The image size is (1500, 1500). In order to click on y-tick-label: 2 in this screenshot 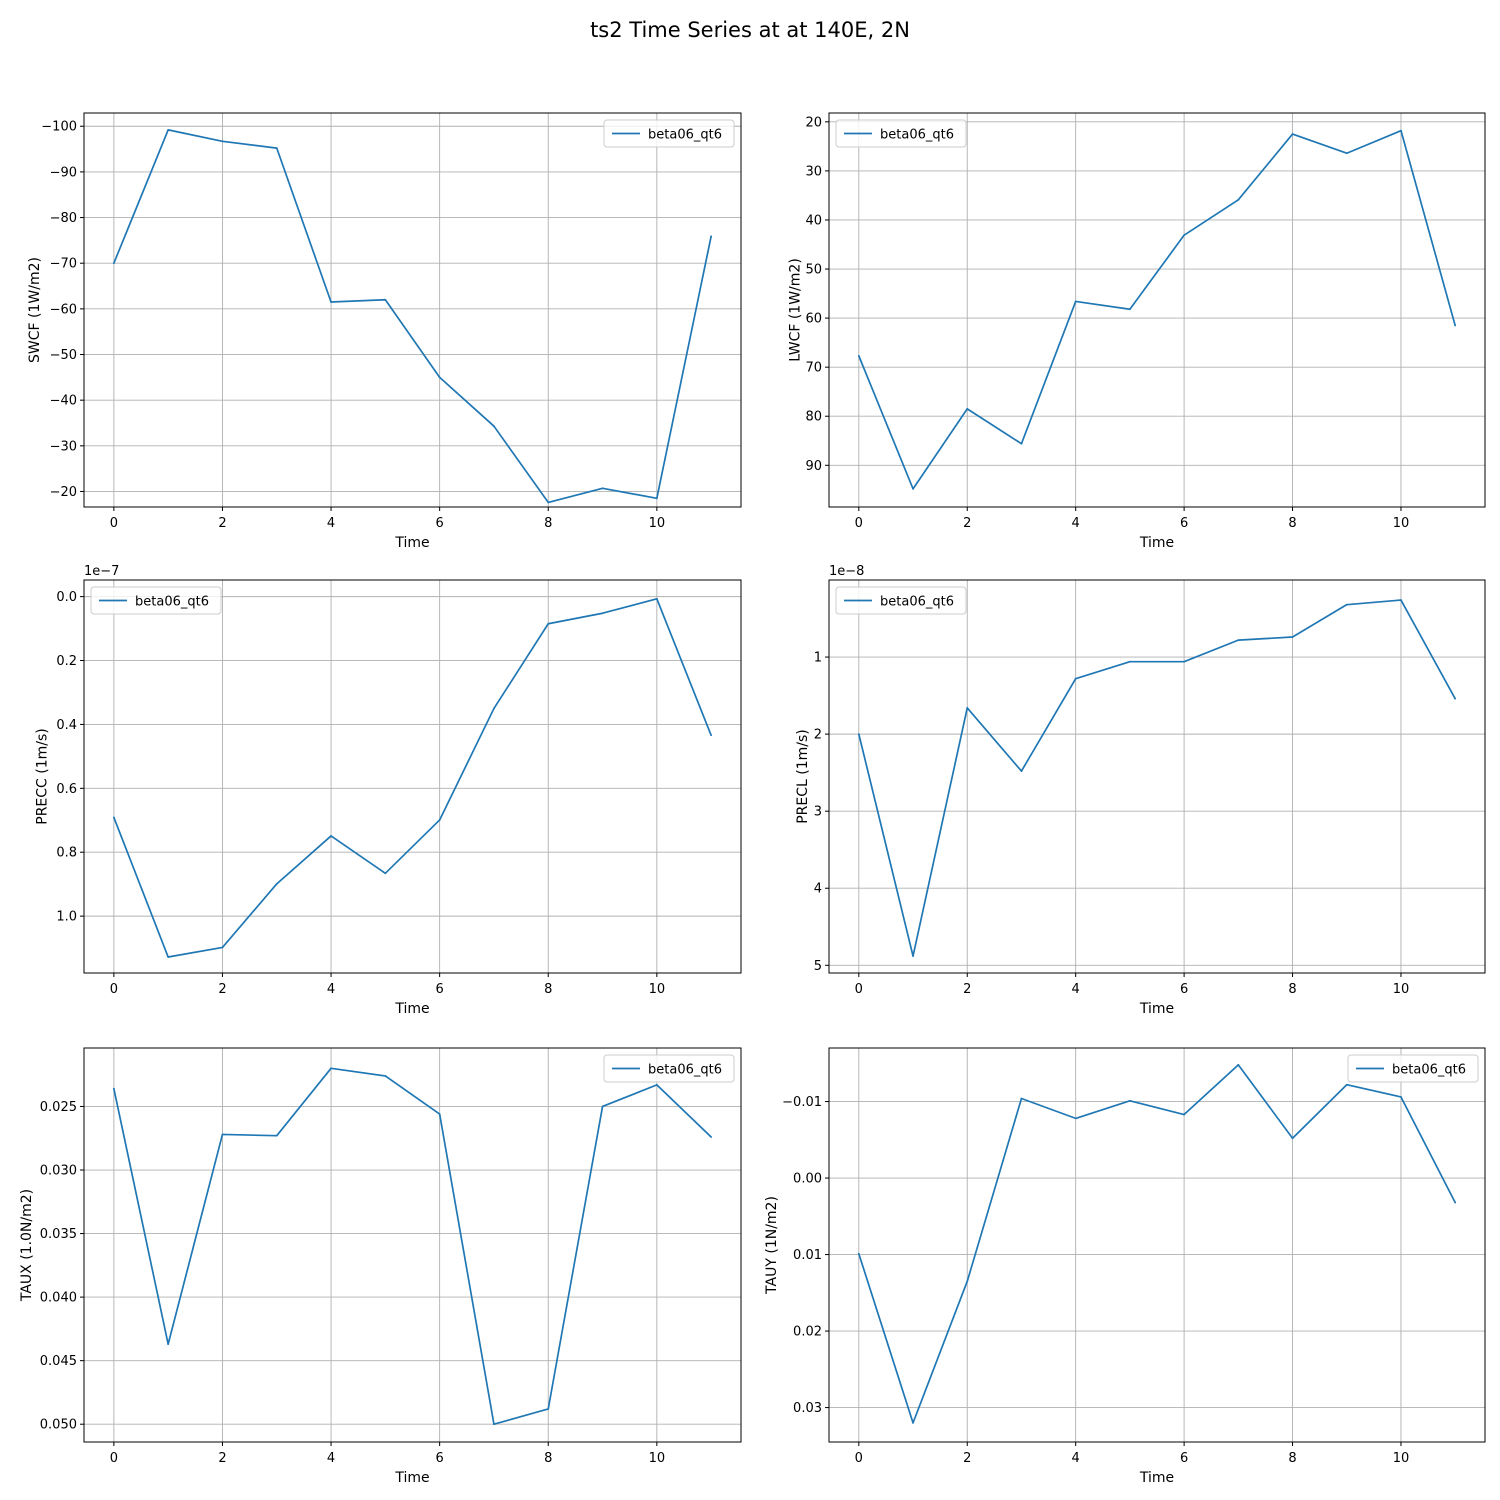, I will do `click(818, 735)`.